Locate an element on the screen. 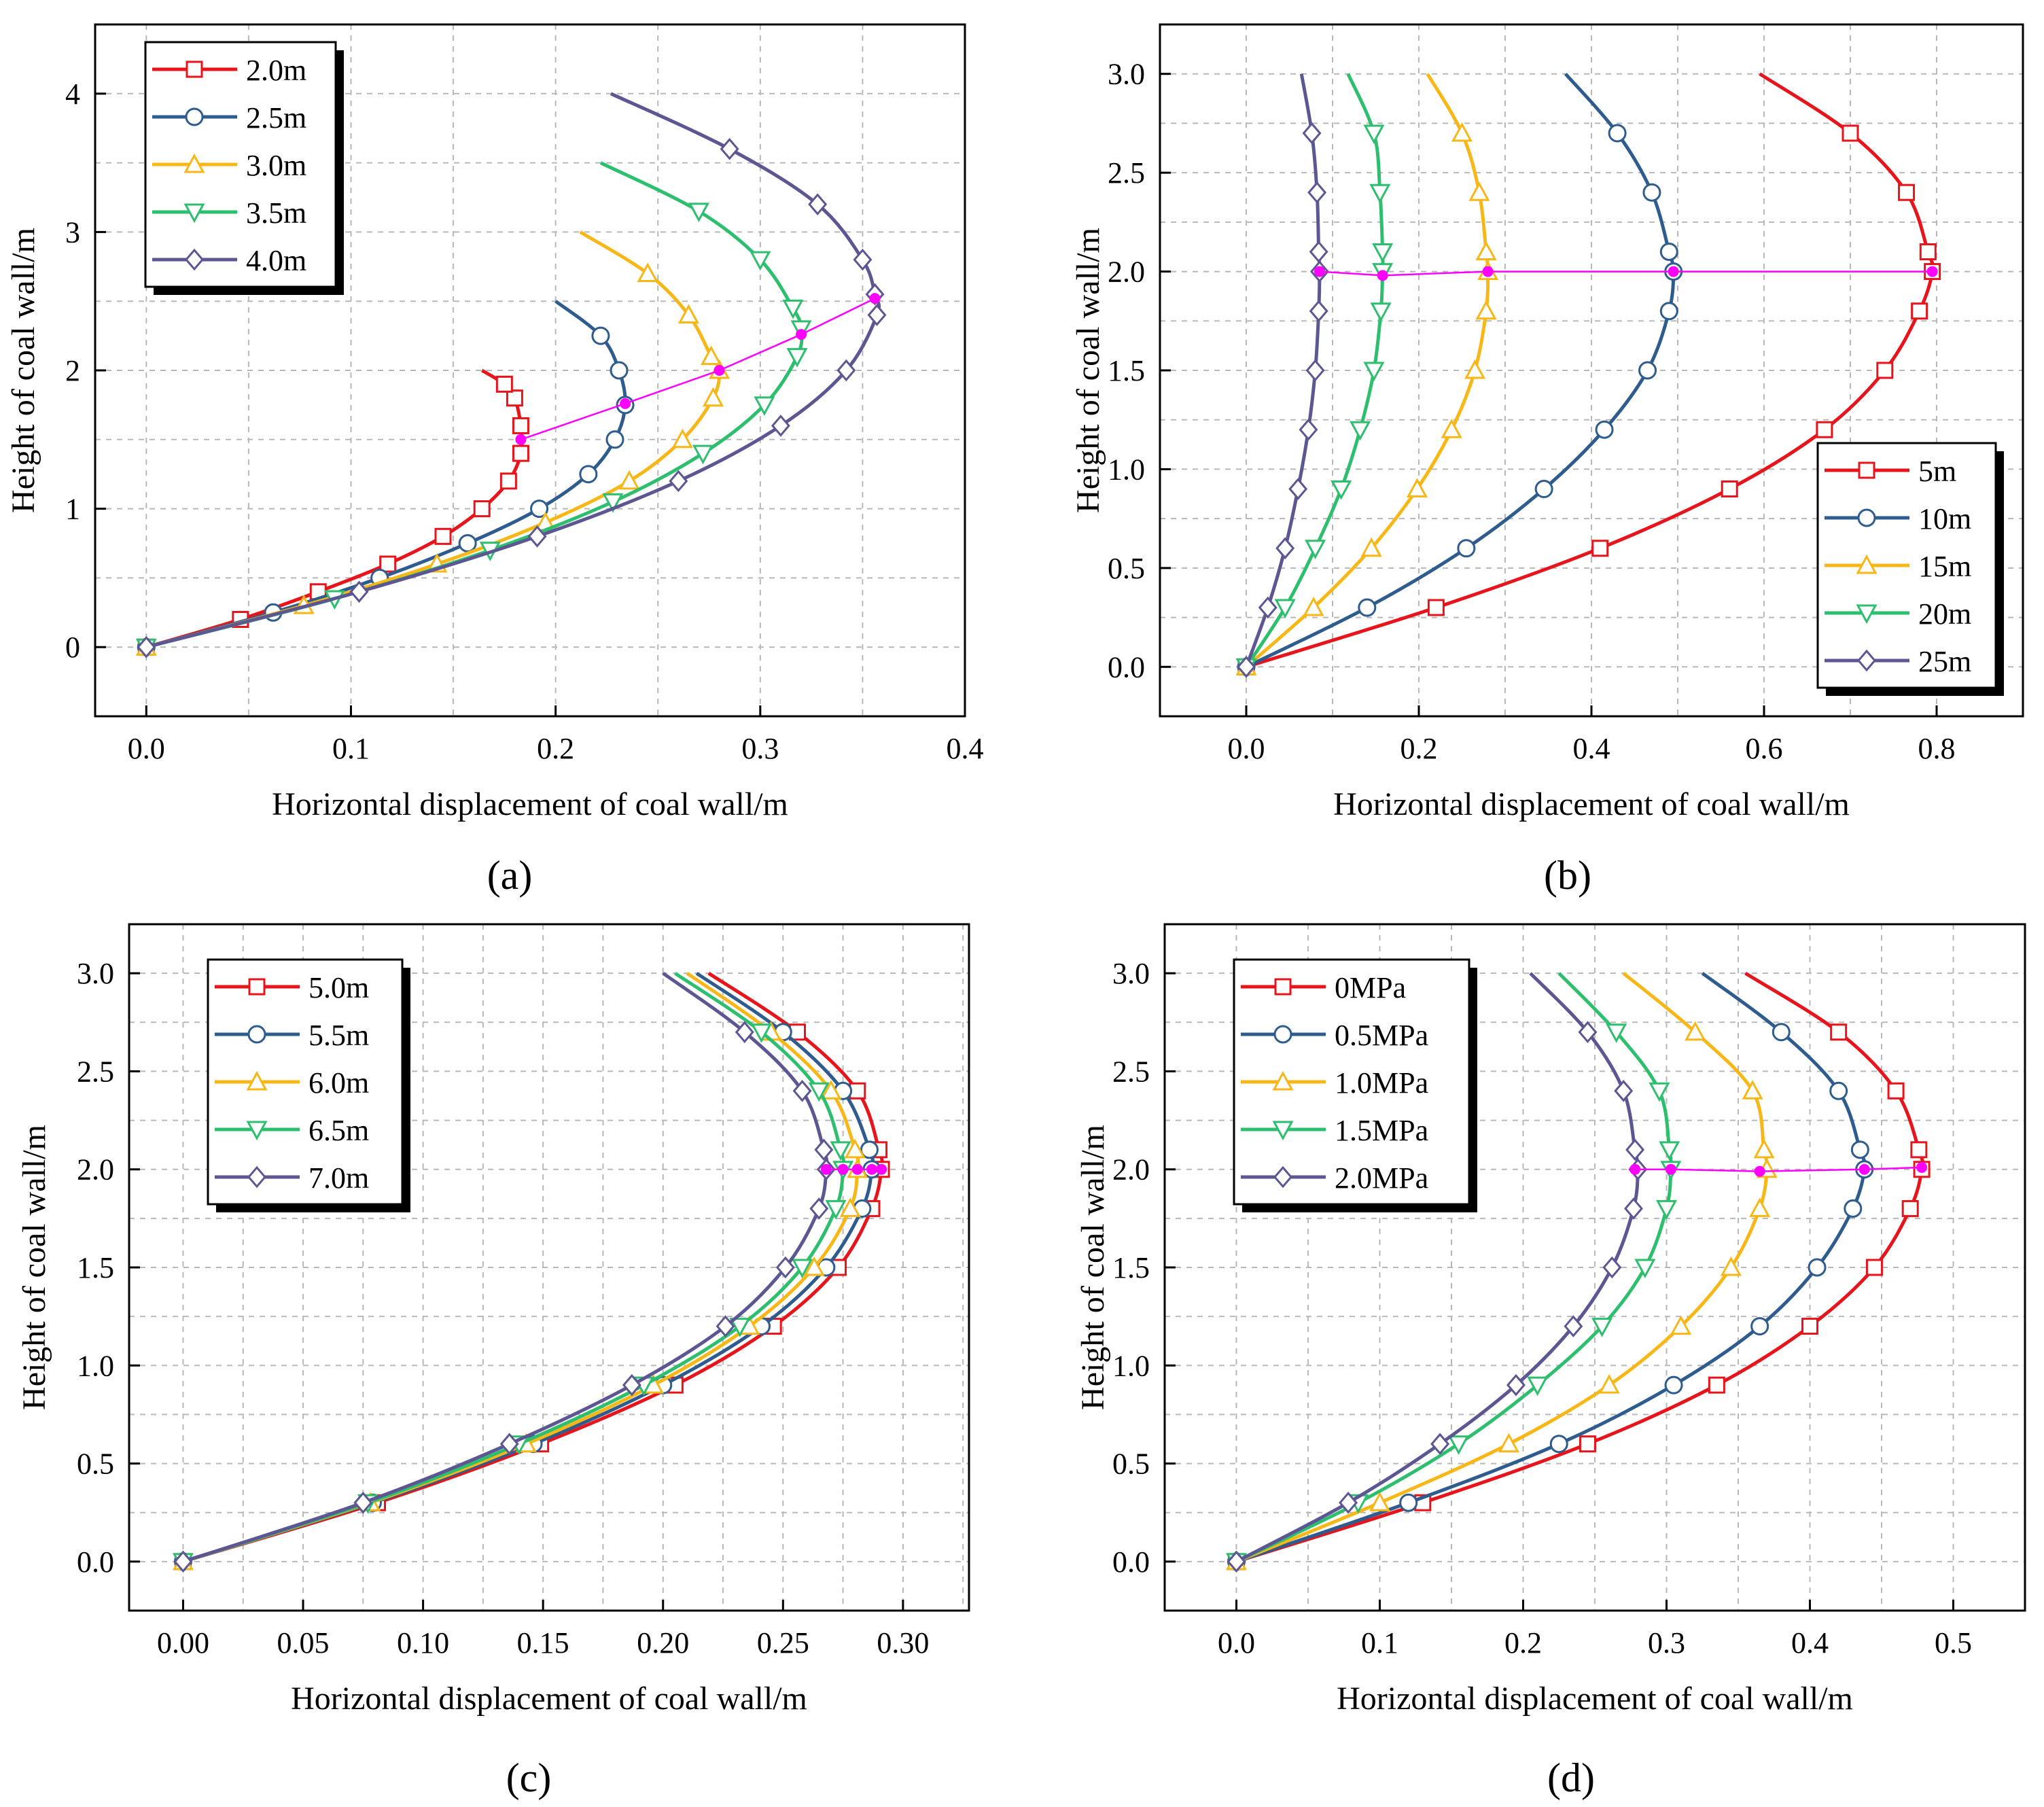 This screenshot has height=1807, width=2044. y-tick-label: 1.0 is located at coordinates (1126, 469).